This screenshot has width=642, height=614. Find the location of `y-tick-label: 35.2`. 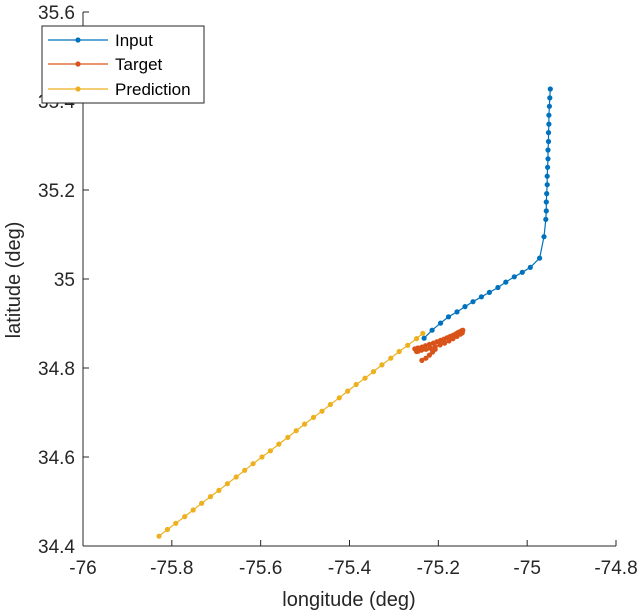

y-tick-label: 35.2 is located at coordinates (56, 191).